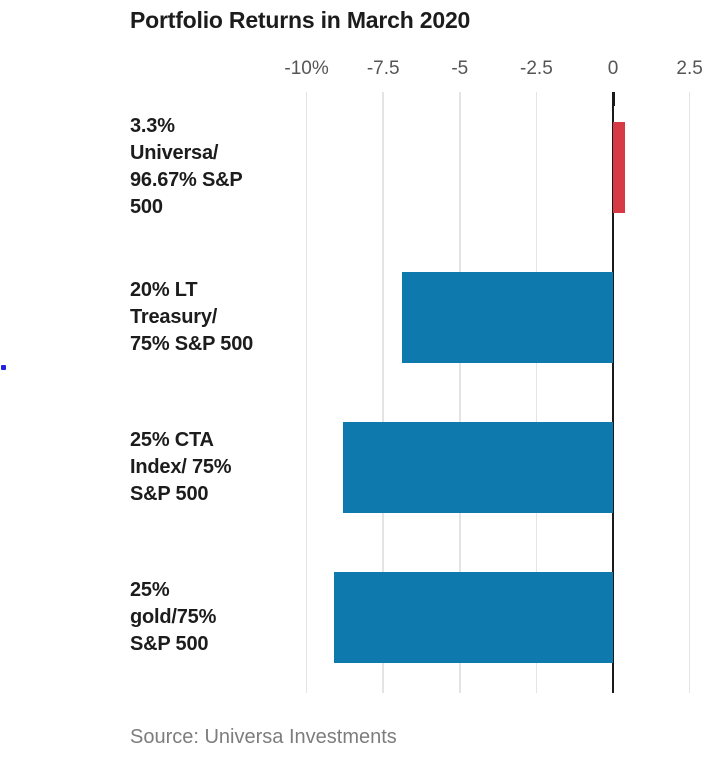 Image resolution: width=705 pixels, height=769 pixels. Describe the element at coordinates (181, 467) in the screenshot. I see `category-label: 25% CTA Index/ 75% S&P 500` at that location.